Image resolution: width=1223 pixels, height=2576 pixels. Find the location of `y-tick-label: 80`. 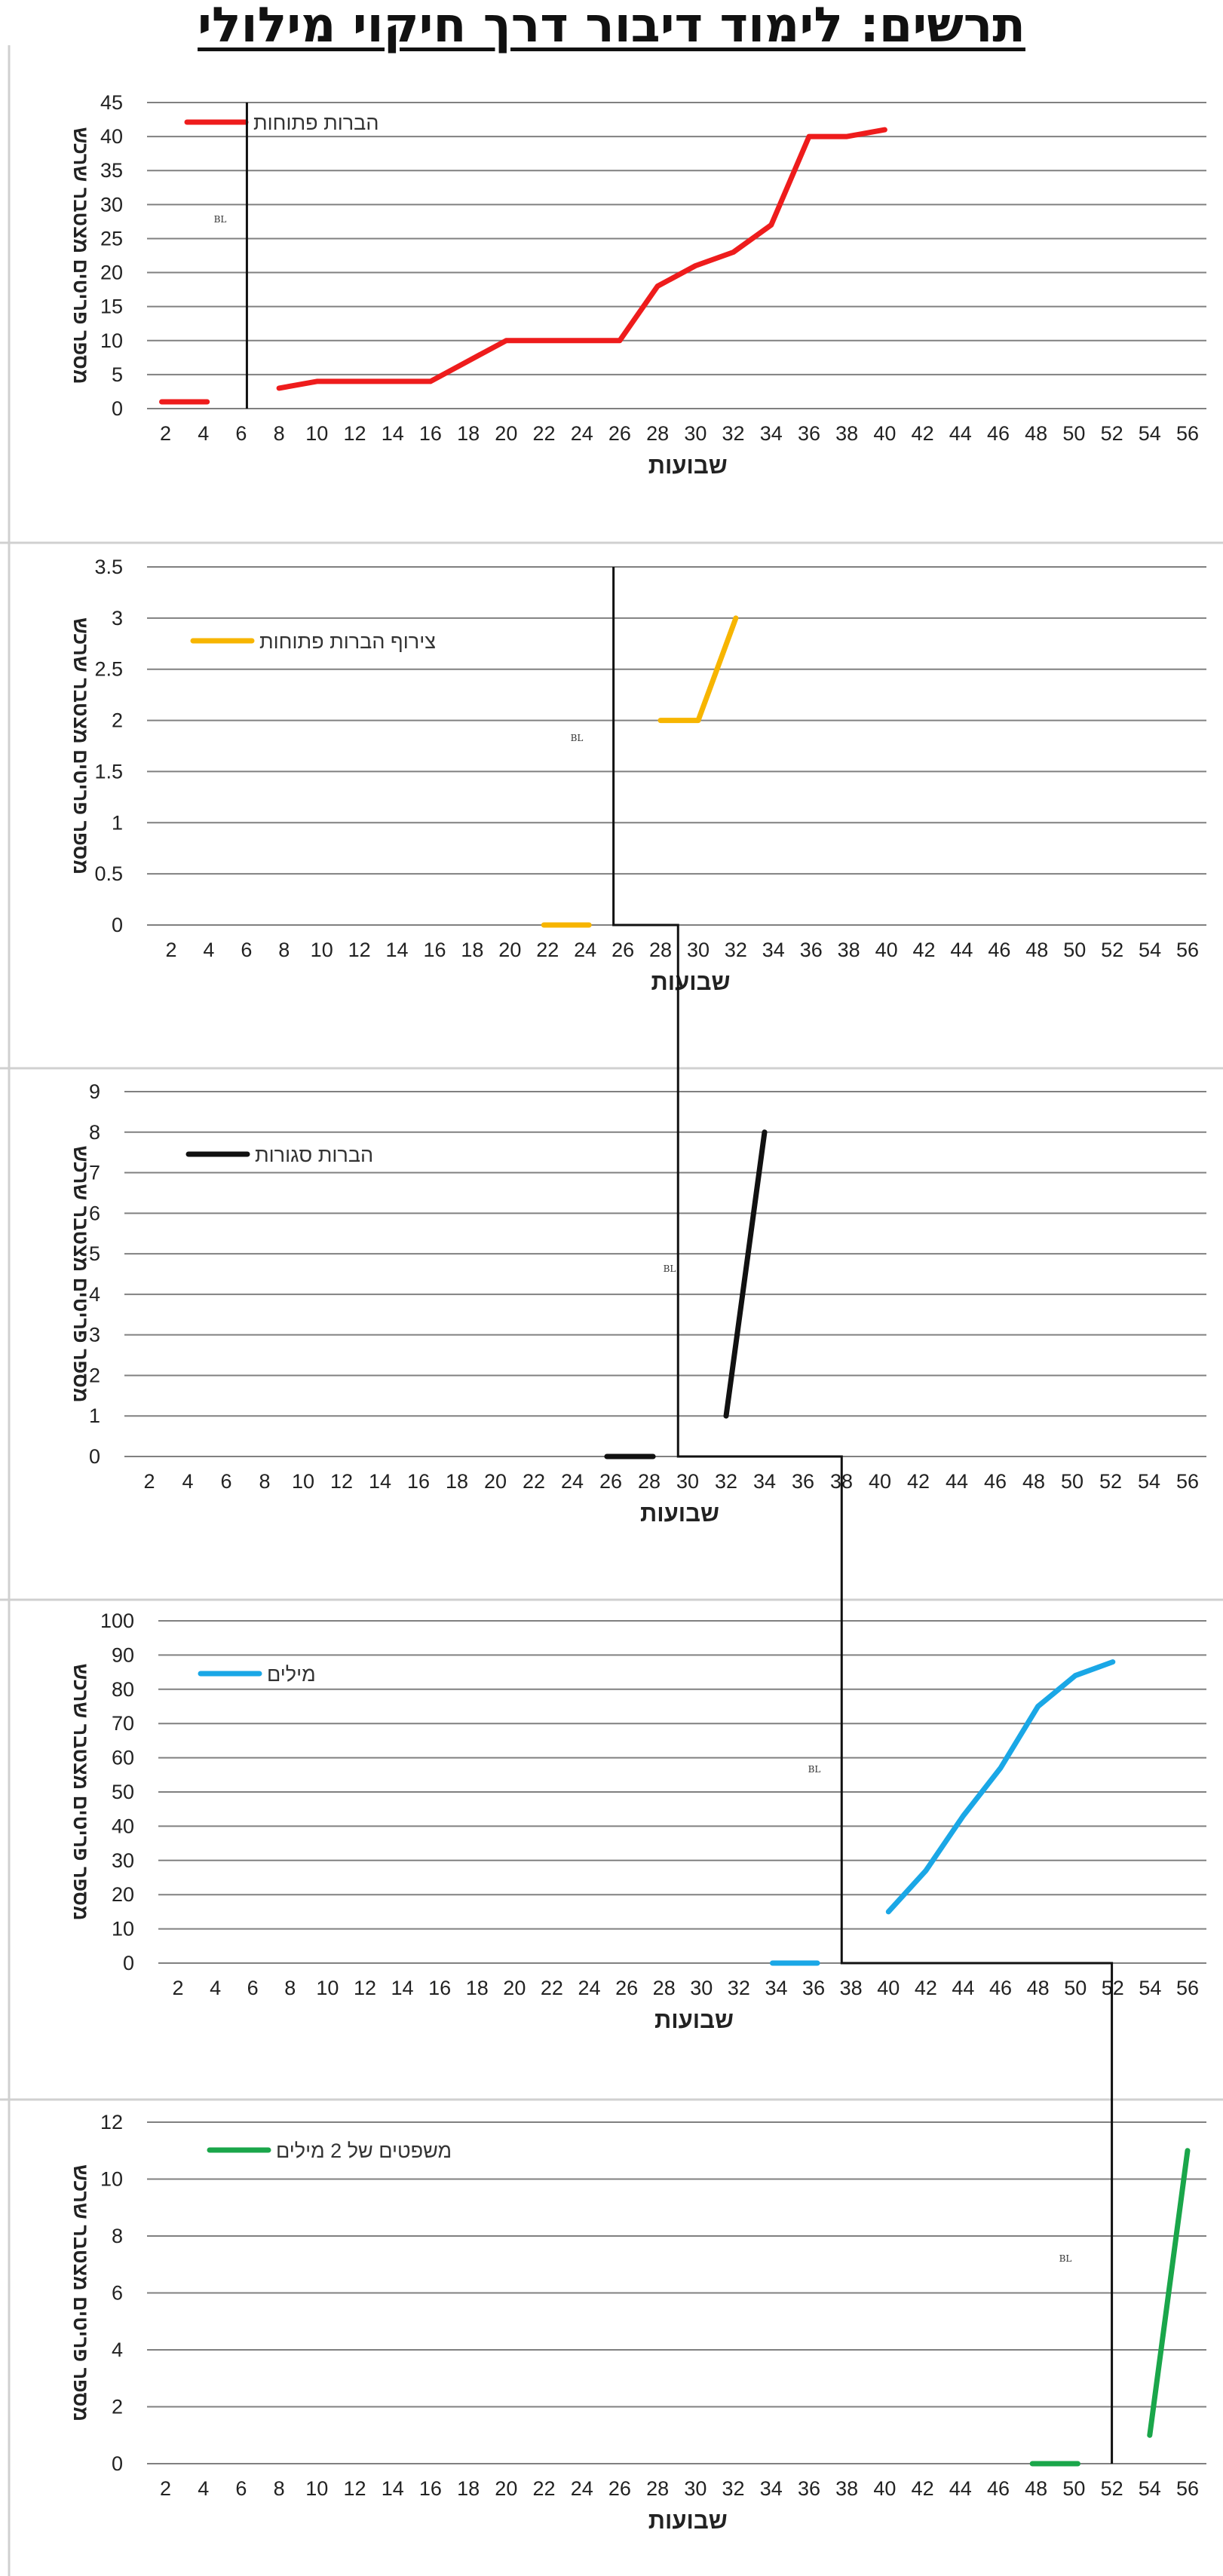

y-tick-label: 80 is located at coordinates (123, 1689).